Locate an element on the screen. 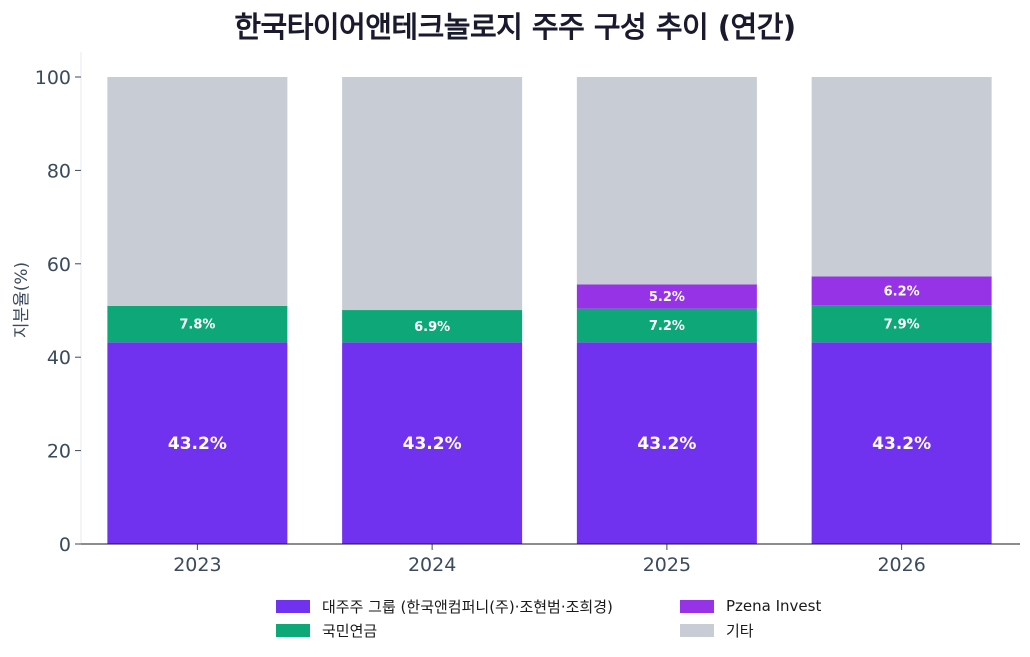  y-tick-label: 80 is located at coordinates (59, 171).